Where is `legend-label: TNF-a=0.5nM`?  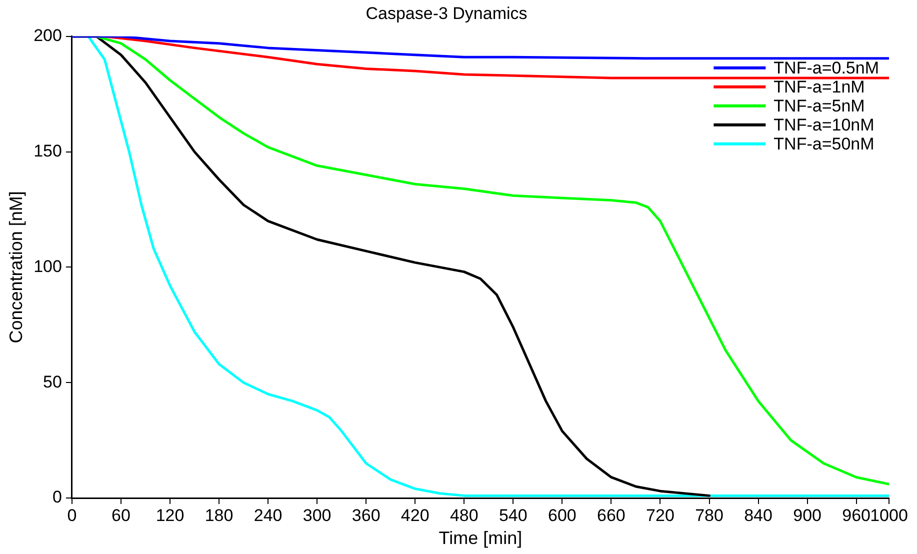 legend-label: TNF-a=0.5nM is located at coordinates (827, 68).